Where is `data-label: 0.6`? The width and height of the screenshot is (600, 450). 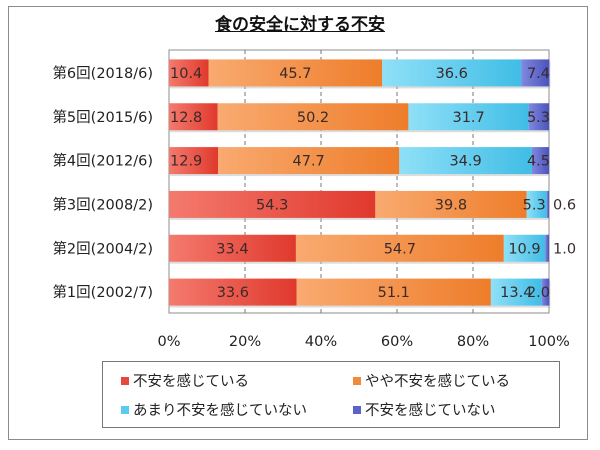
data-label: 0.6 is located at coordinates (564, 205).